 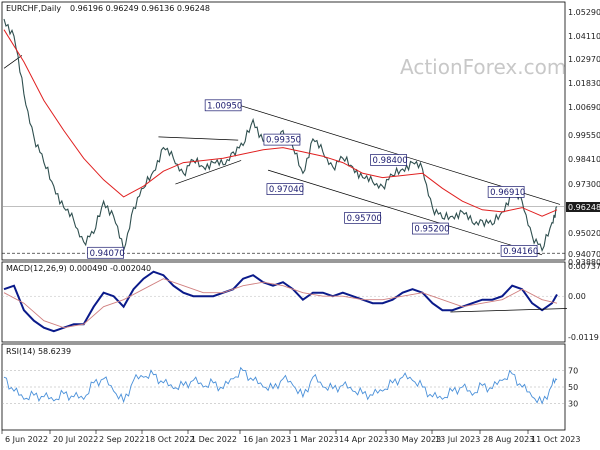 I want to click on price-tick-label: 1.04110, so click(x=584, y=36).